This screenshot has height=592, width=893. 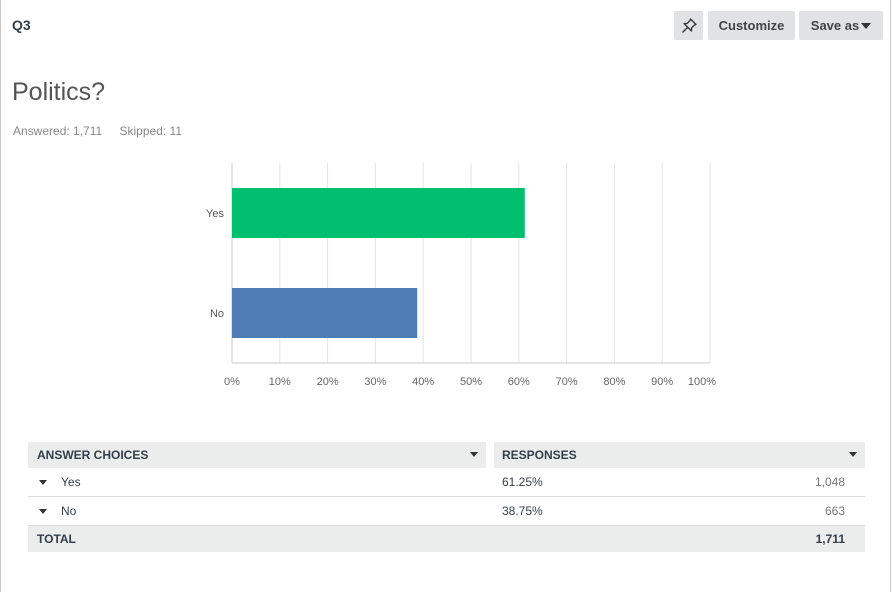 I want to click on pin-icon, so click(x=689, y=25).